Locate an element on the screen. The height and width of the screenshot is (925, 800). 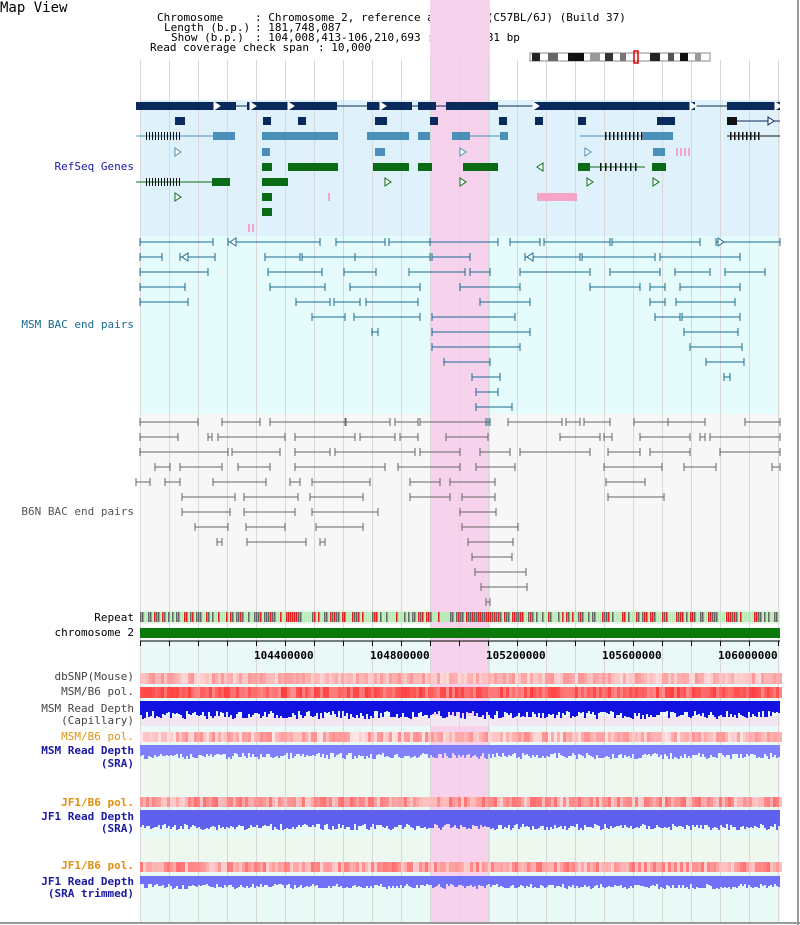
track-label-jf1-depth-sub: (SRA) is located at coordinates (117, 828).